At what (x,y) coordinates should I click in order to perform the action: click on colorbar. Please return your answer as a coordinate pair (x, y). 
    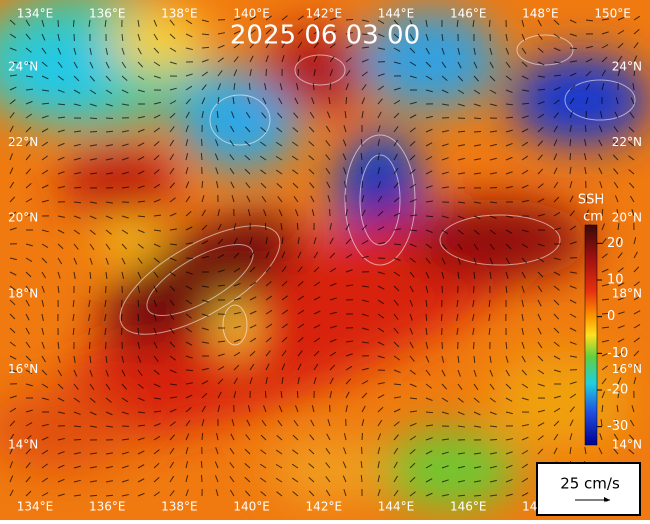
    Looking at the image, I should click on (591, 335).